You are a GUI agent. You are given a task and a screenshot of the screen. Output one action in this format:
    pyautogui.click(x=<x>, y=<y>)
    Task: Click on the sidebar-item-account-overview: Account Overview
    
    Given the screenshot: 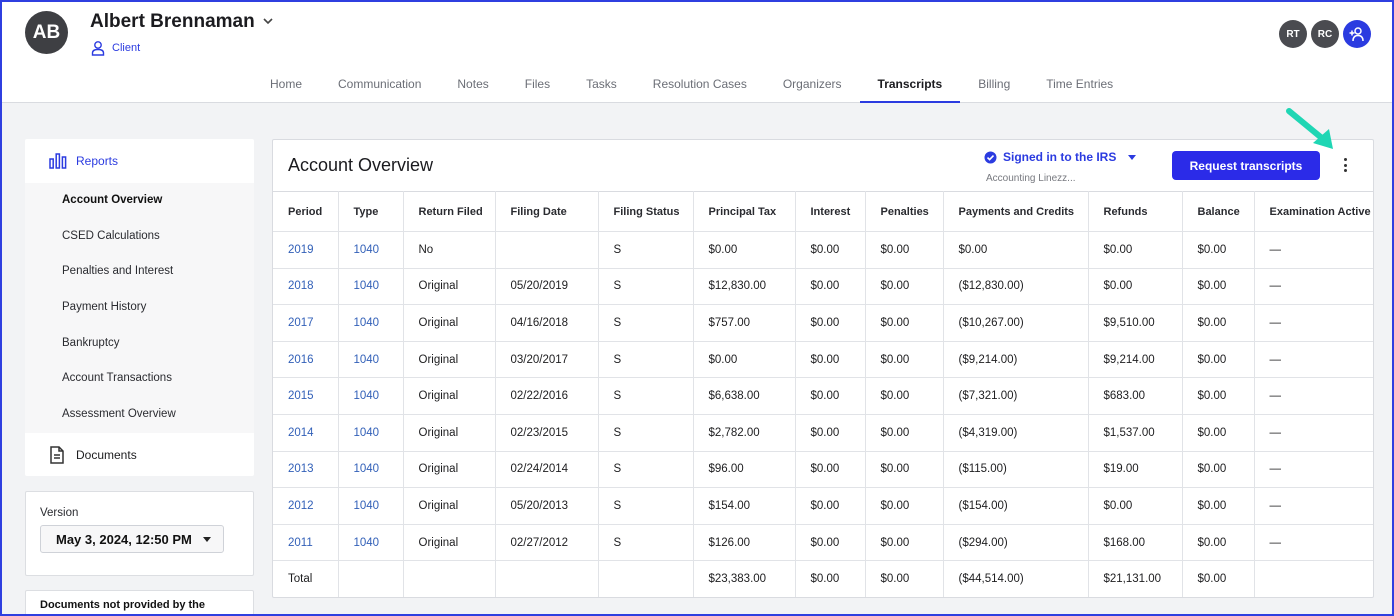 What is the action you would take?
    pyautogui.click(x=112, y=200)
    